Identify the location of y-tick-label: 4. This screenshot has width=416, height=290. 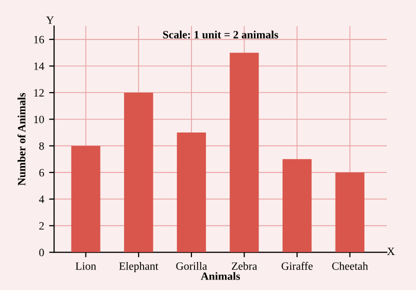
(41, 199).